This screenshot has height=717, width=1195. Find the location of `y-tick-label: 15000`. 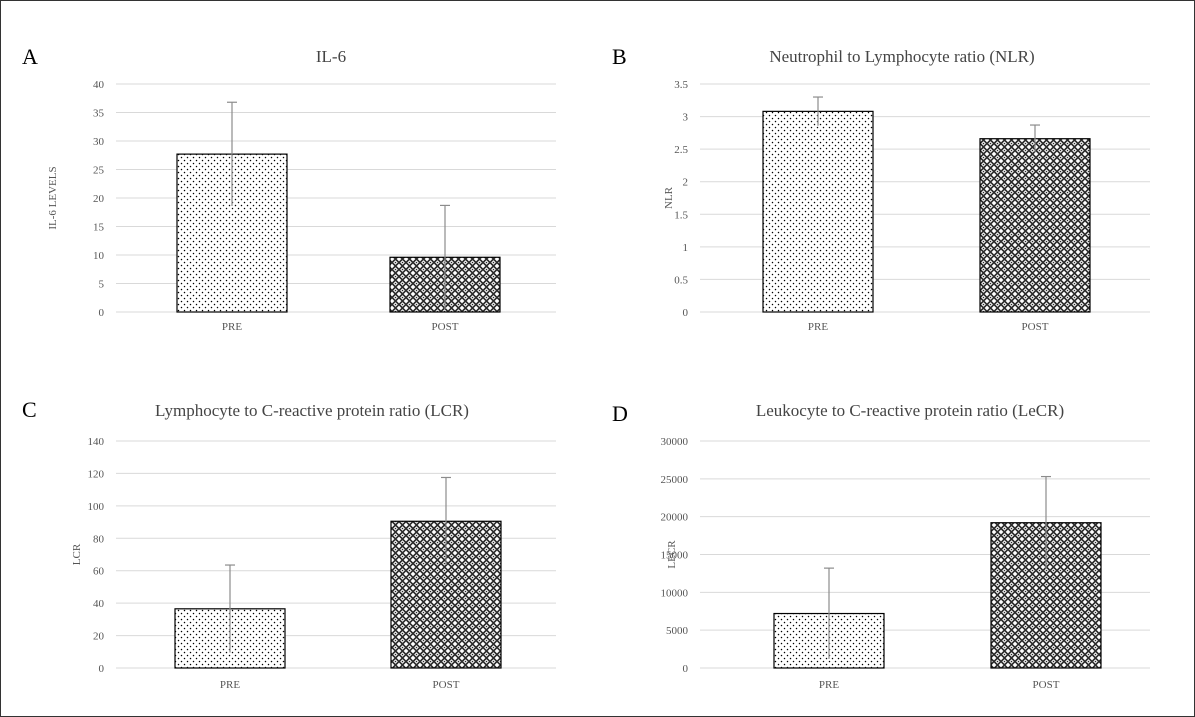

y-tick-label: 15000 is located at coordinates (675, 556).